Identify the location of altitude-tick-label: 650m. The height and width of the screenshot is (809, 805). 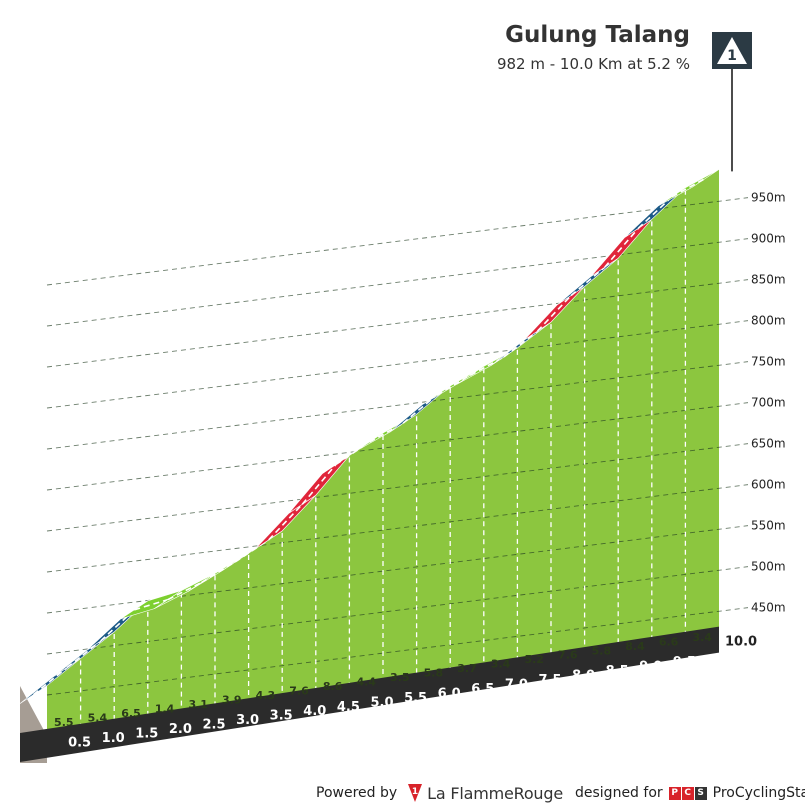
(768, 444).